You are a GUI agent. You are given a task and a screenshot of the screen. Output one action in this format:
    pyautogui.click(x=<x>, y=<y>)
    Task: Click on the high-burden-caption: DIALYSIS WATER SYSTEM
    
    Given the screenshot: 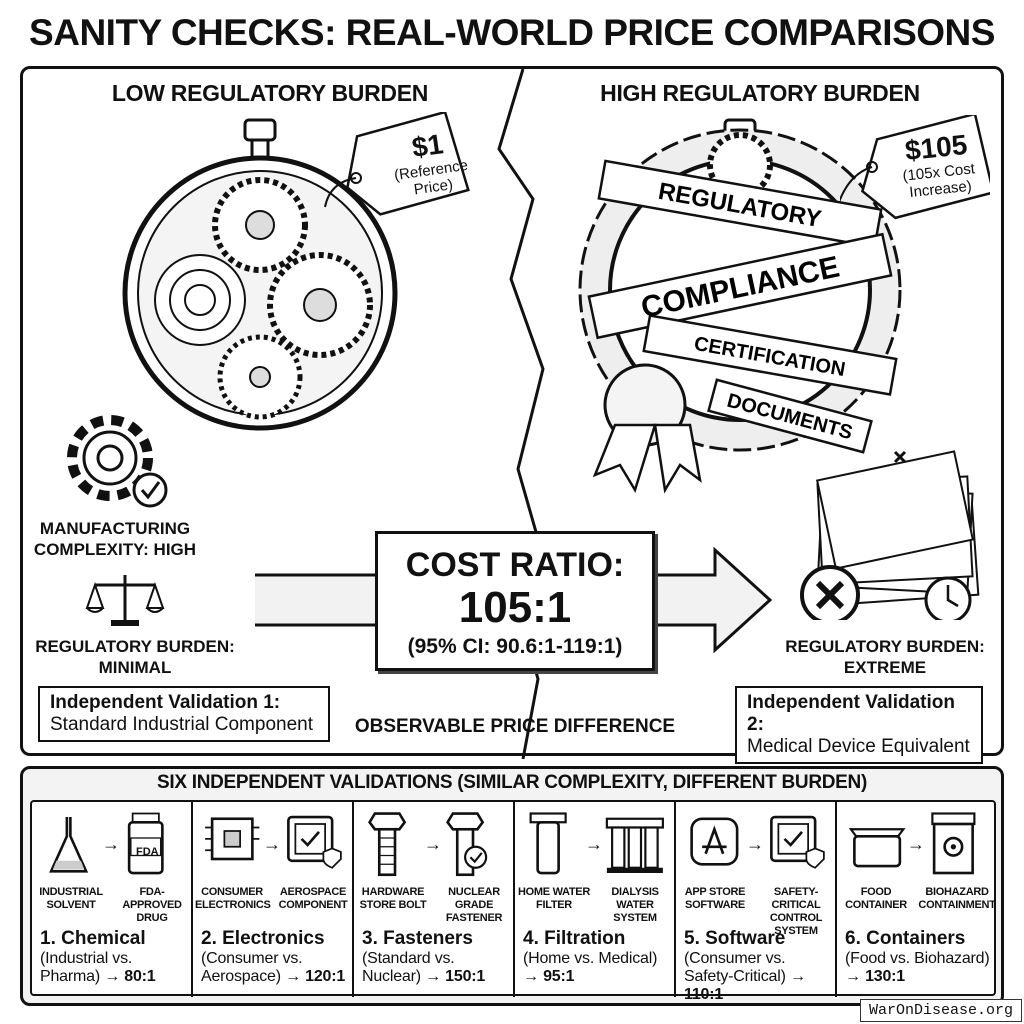 What is the action you would take?
    pyautogui.click(x=635, y=905)
    